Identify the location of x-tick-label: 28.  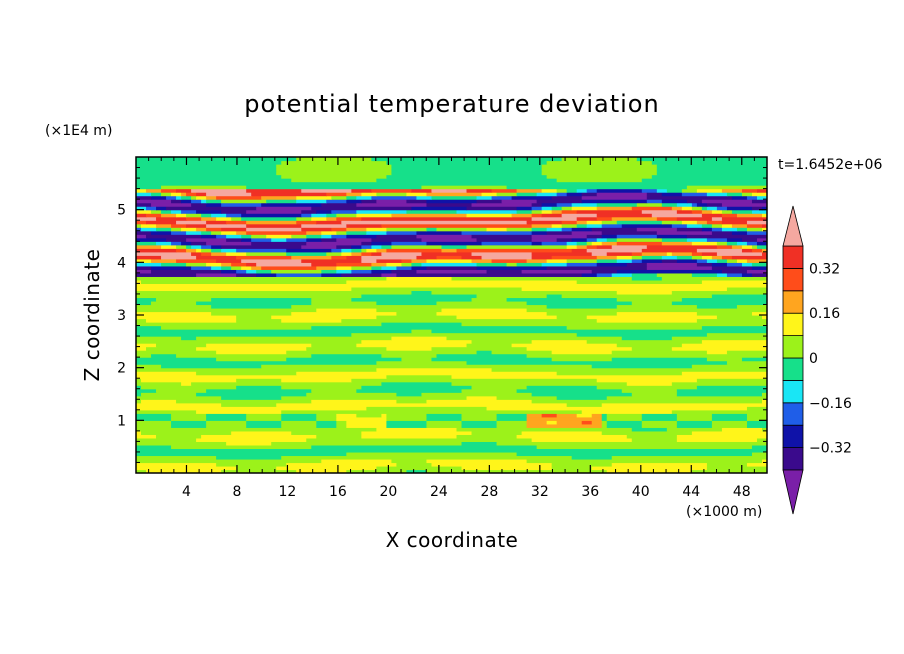
(489, 492).